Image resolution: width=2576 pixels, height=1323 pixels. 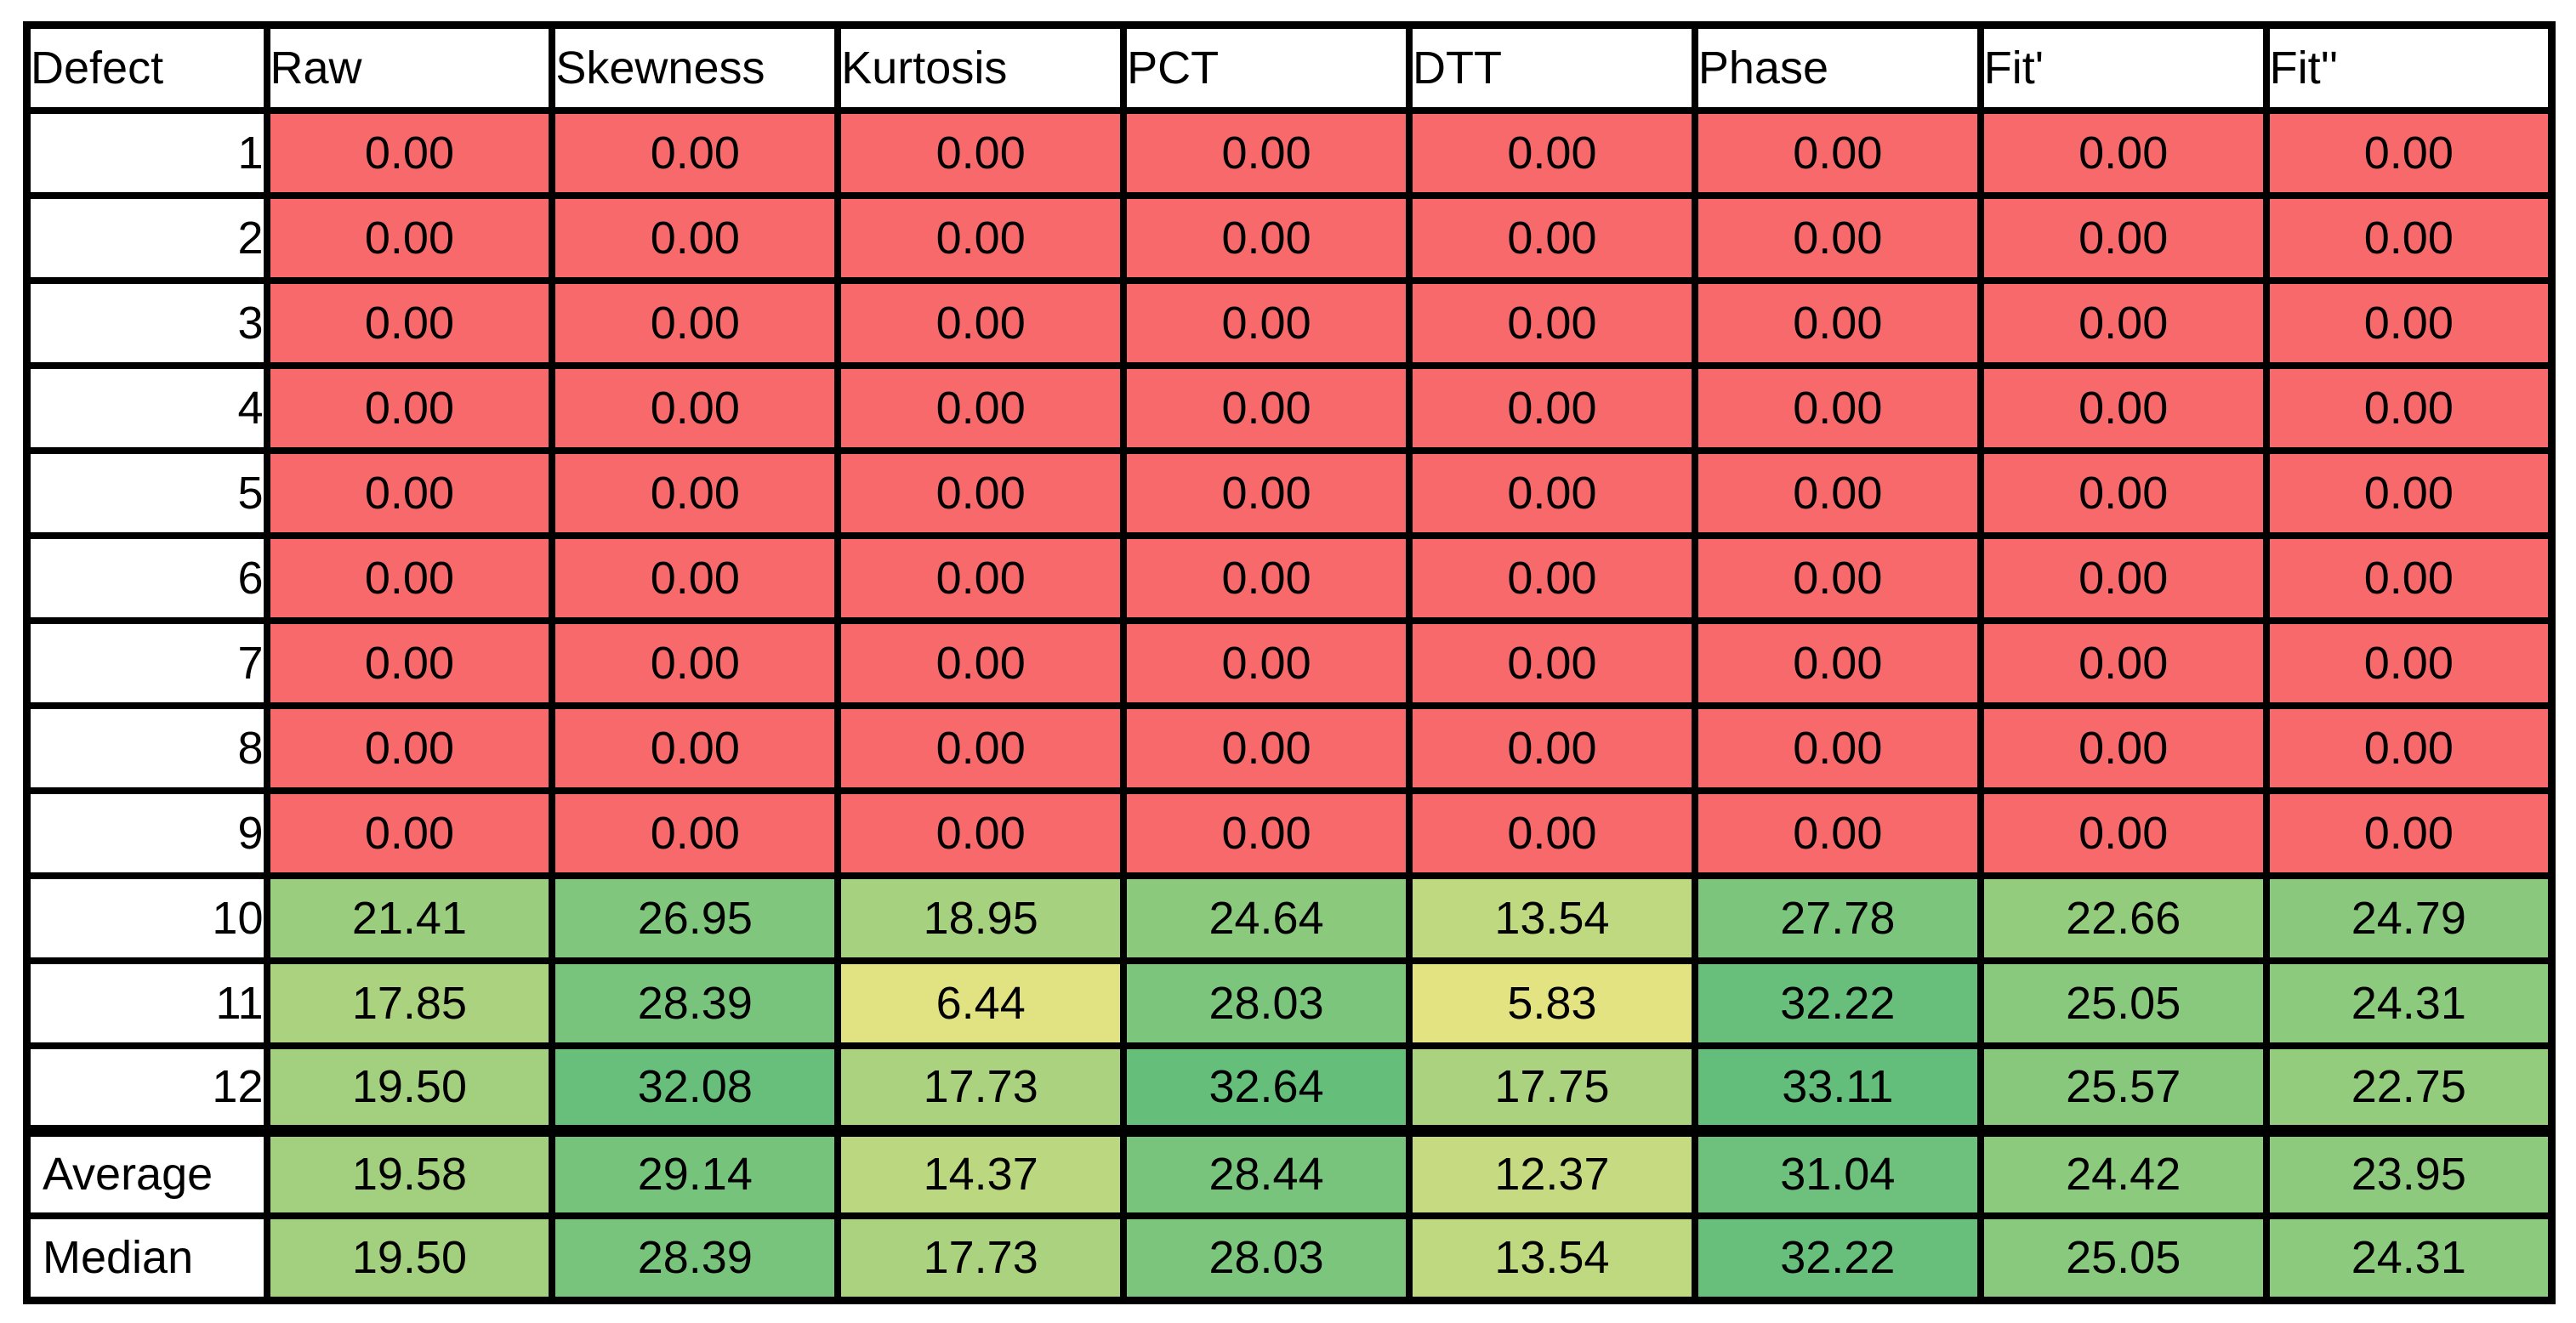 I want to click on value-cell: 14.37, so click(x=981, y=1171).